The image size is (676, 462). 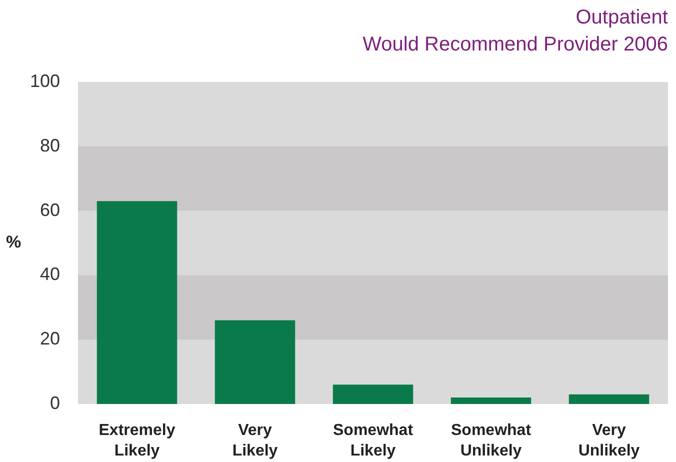 I want to click on chart-title: Outpatient, so click(x=622, y=17).